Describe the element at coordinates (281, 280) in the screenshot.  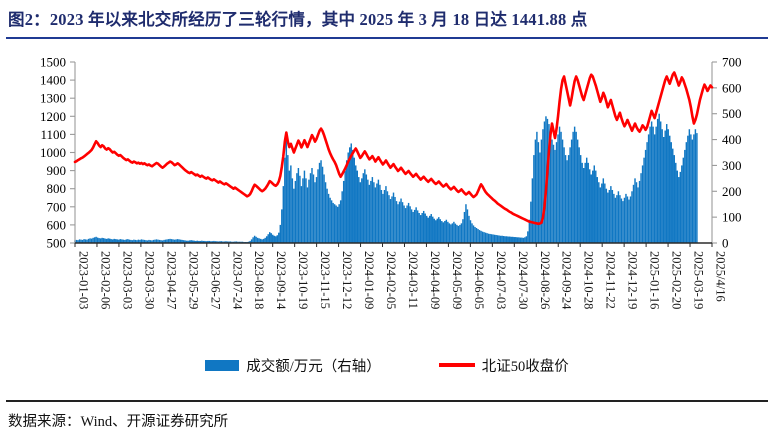
I see `svg-text: 2023-09-14` at that location.